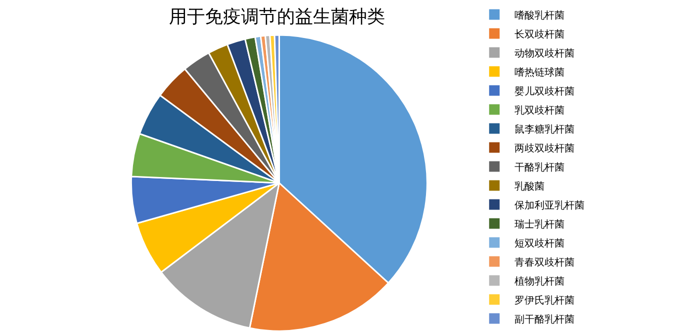 This screenshot has height=336, width=693. Describe the element at coordinates (544, 300) in the screenshot. I see `legend-label: 罗伊氏乳杆菌` at that location.